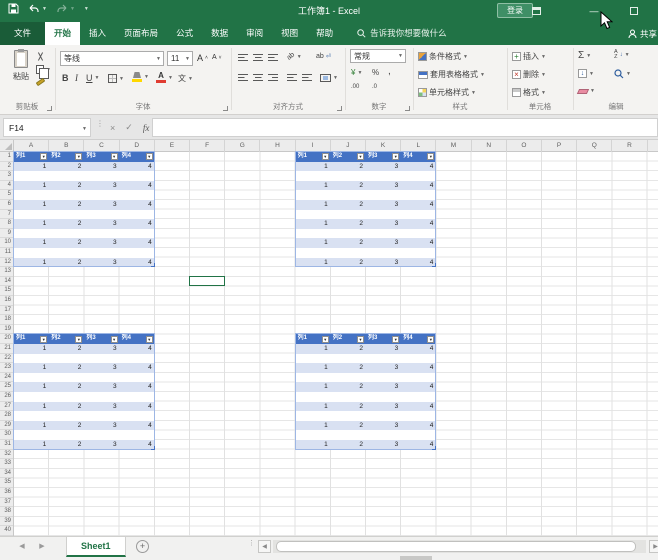  Describe the element at coordinates (96, 547) in the screenshot. I see `sheet-tab-sheet1: Sheet1` at that location.